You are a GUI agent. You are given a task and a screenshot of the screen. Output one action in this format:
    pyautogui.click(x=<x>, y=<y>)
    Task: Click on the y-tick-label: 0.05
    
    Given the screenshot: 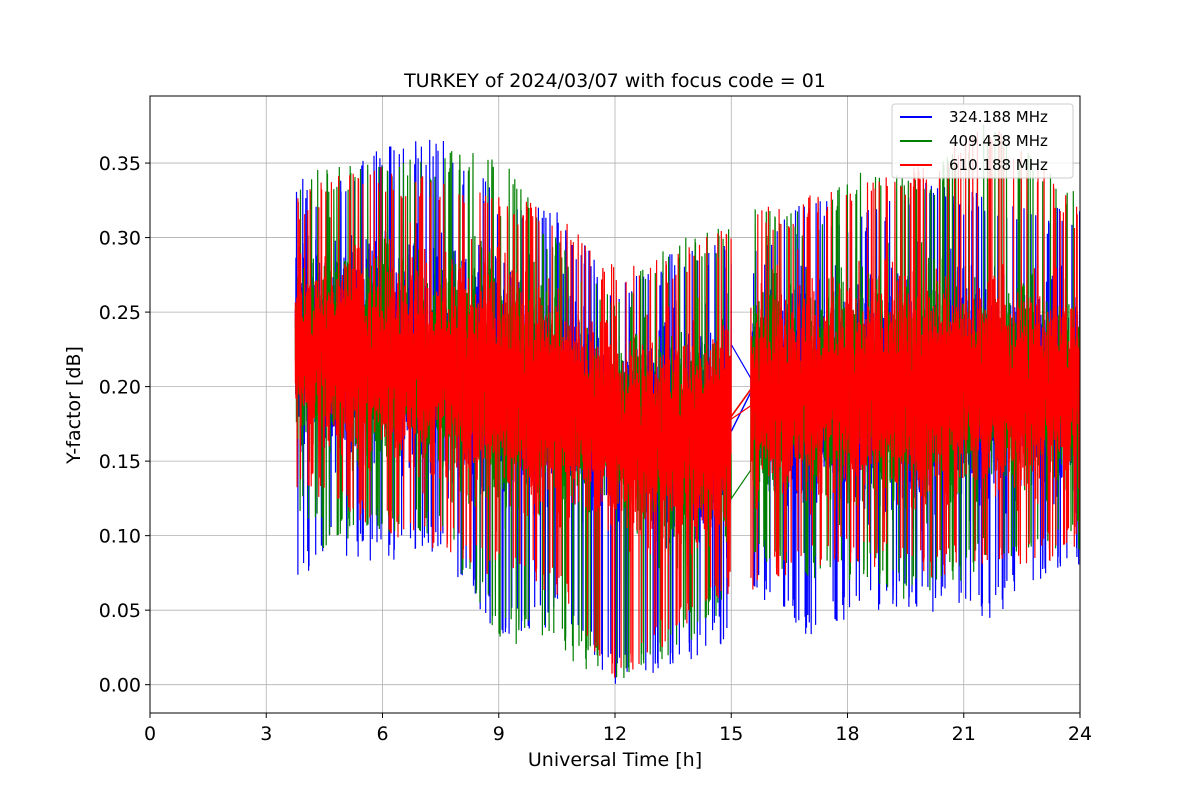 What is the action you would take?
    pyautogui.click(x=120, y=611)
    